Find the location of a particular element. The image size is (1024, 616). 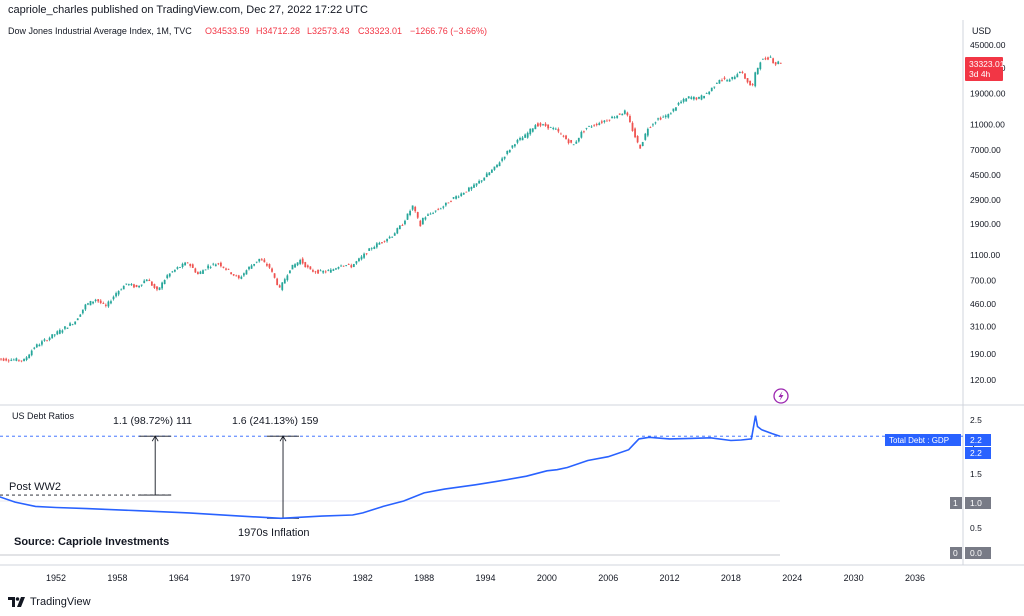

time-tick-label: 1976 is located at coordinates (301, 578).